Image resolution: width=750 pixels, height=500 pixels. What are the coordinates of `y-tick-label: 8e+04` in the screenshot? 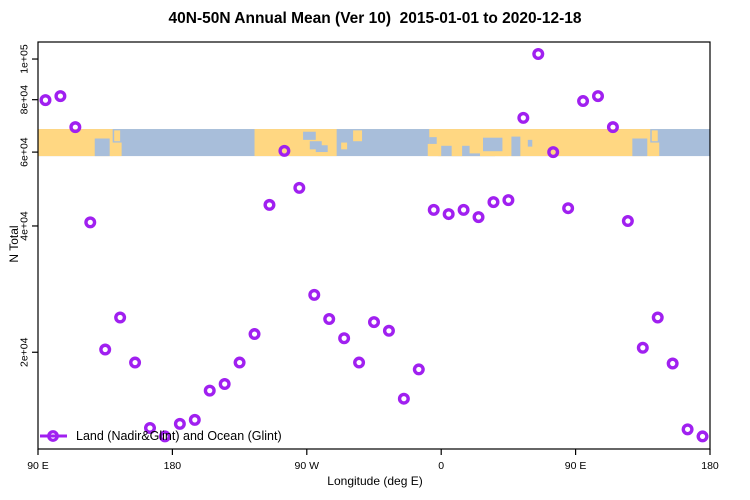 It's located at (25, 100).